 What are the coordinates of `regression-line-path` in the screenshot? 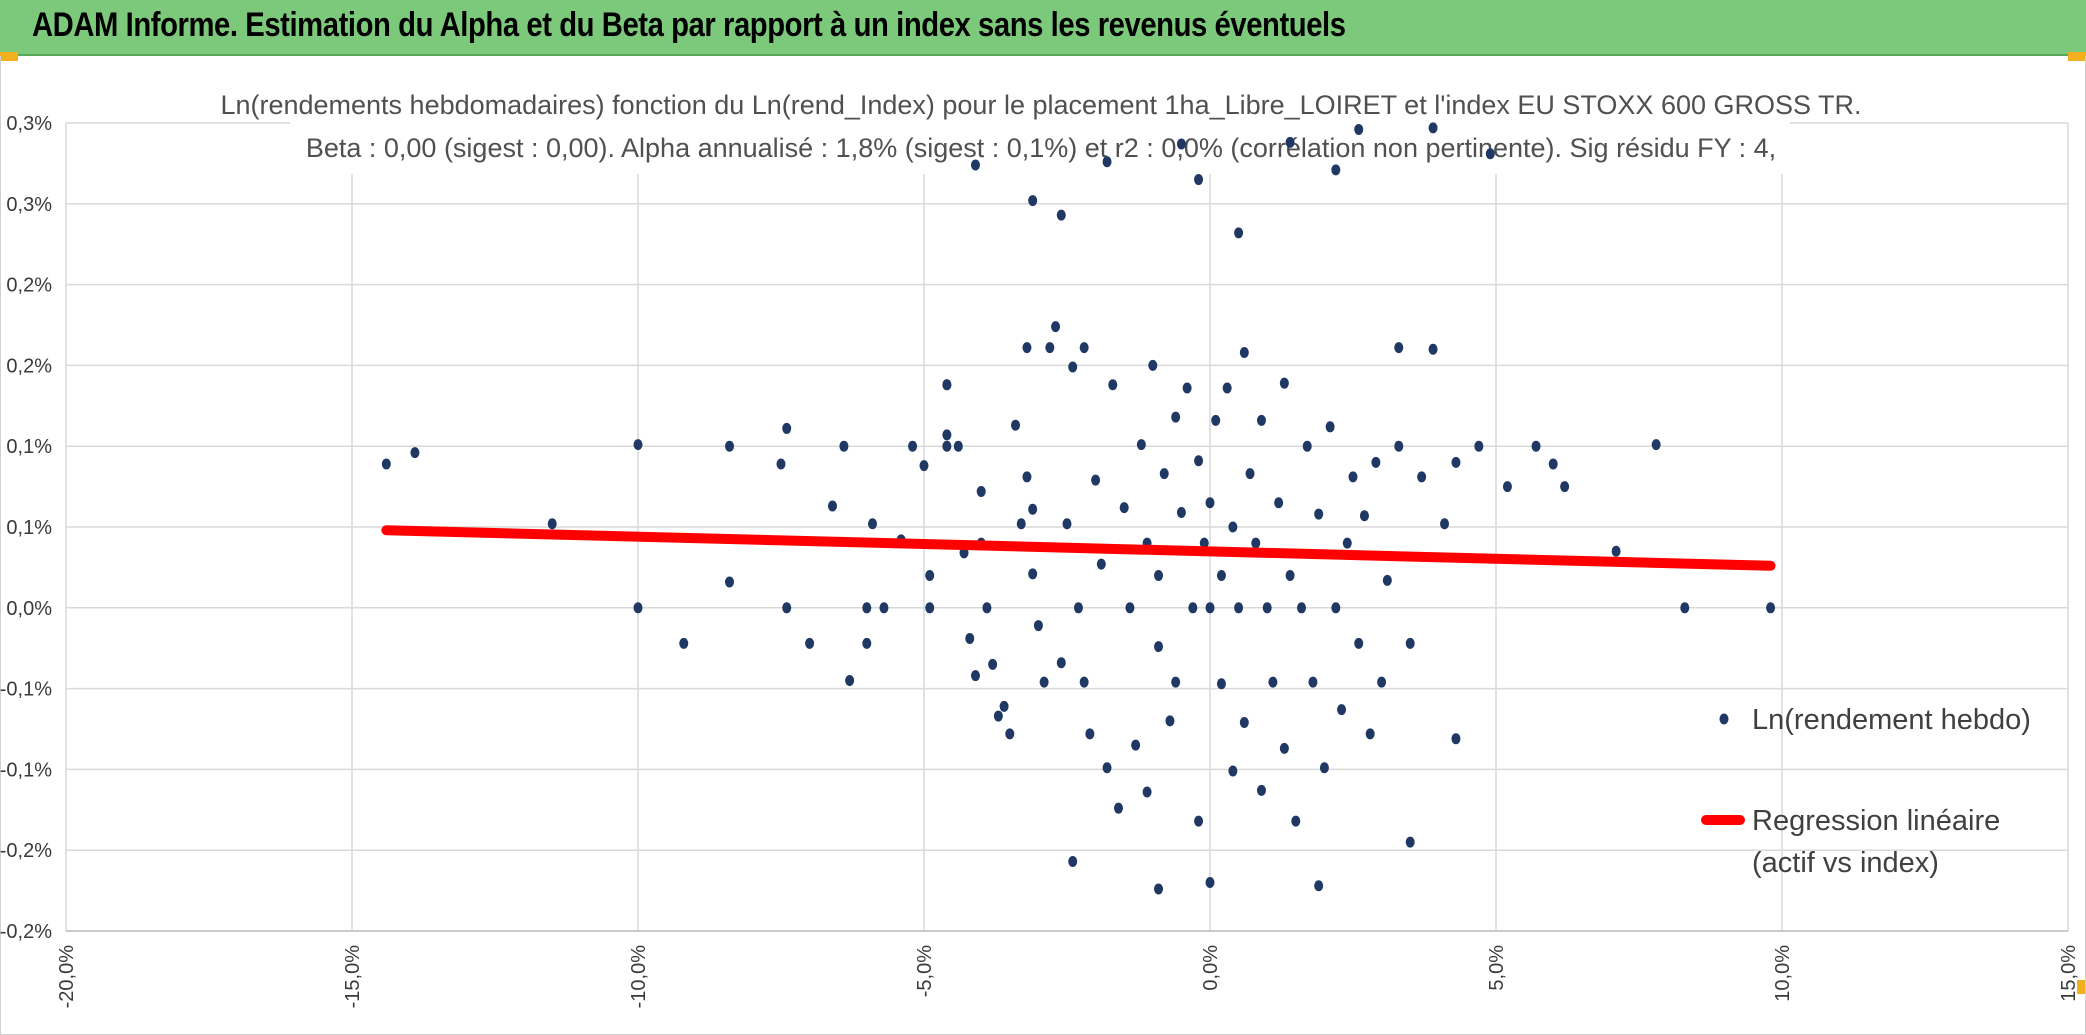 It's located at (1078, 548).